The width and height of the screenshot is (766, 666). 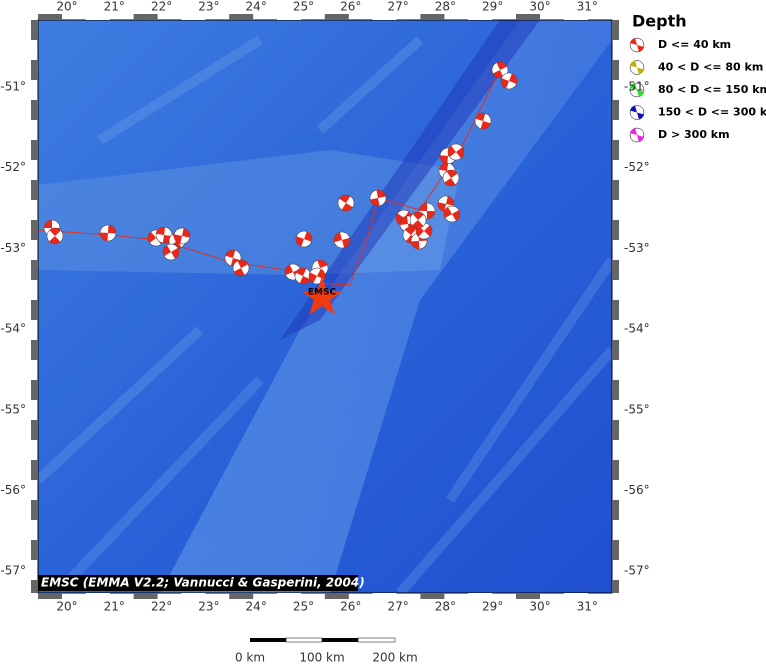 I want to click on legend-label: 80 < D <= 150 km, so click(x=712, y=89).